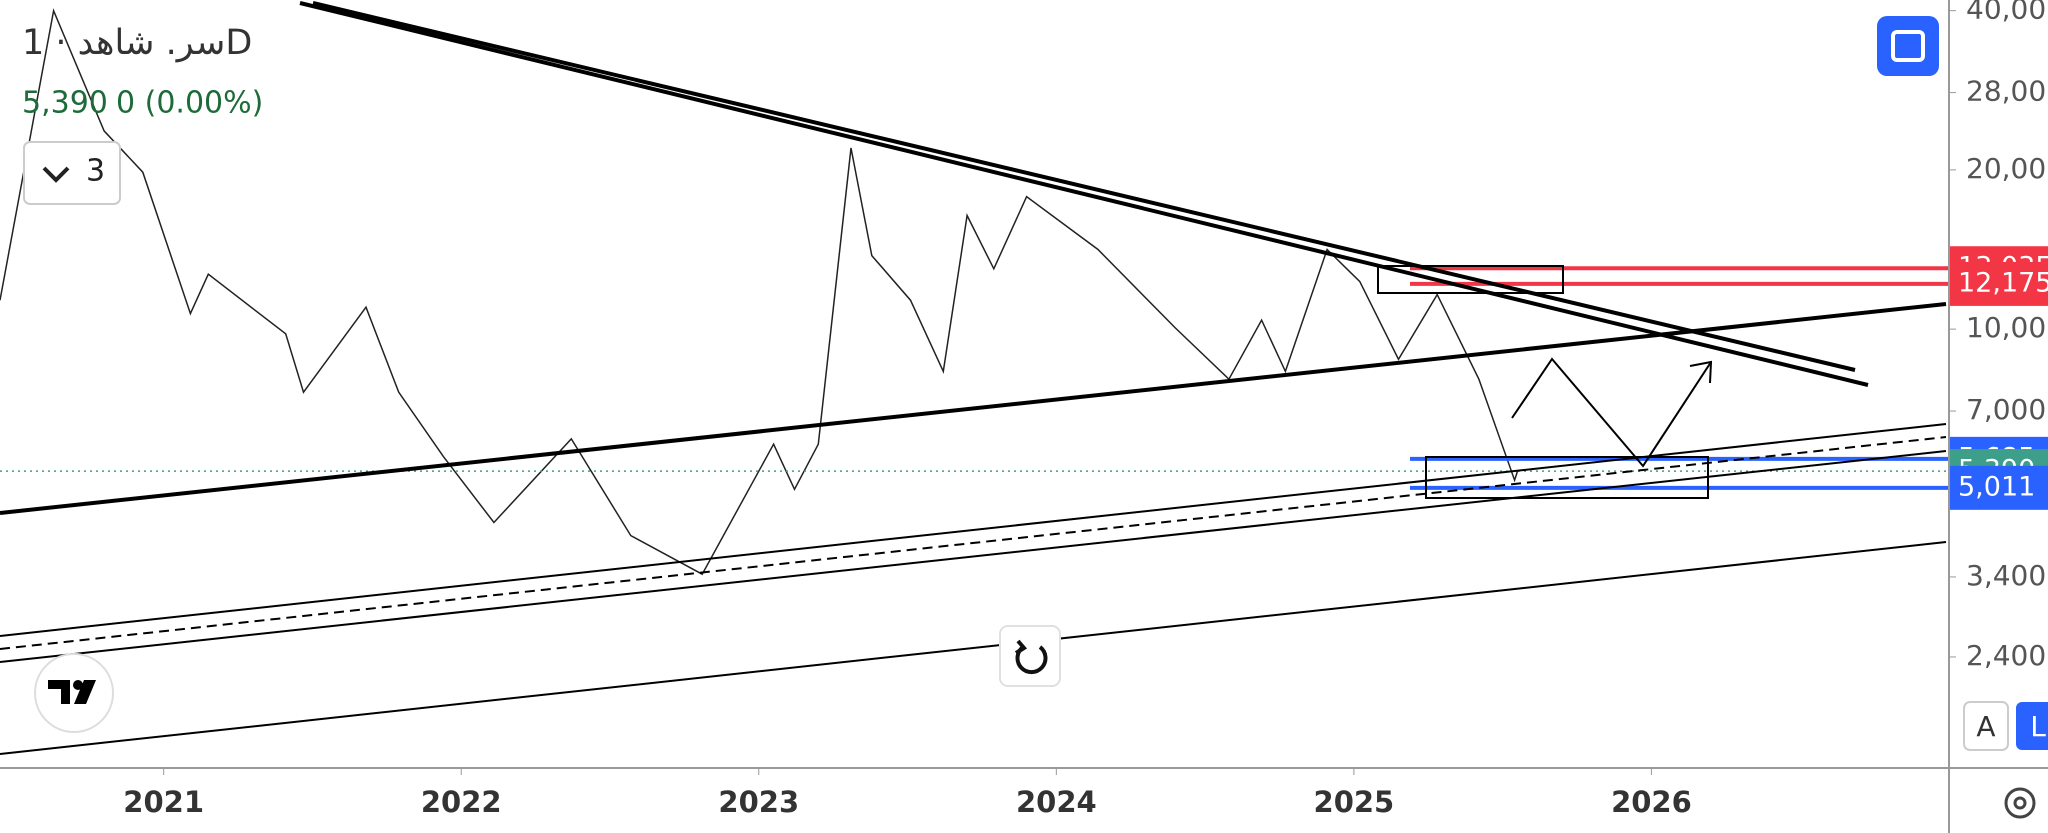 Image resolution: width=2048 pixels, height=833 pixels. I want to click on y-tick-label: 40,000, so click(2007, 13).